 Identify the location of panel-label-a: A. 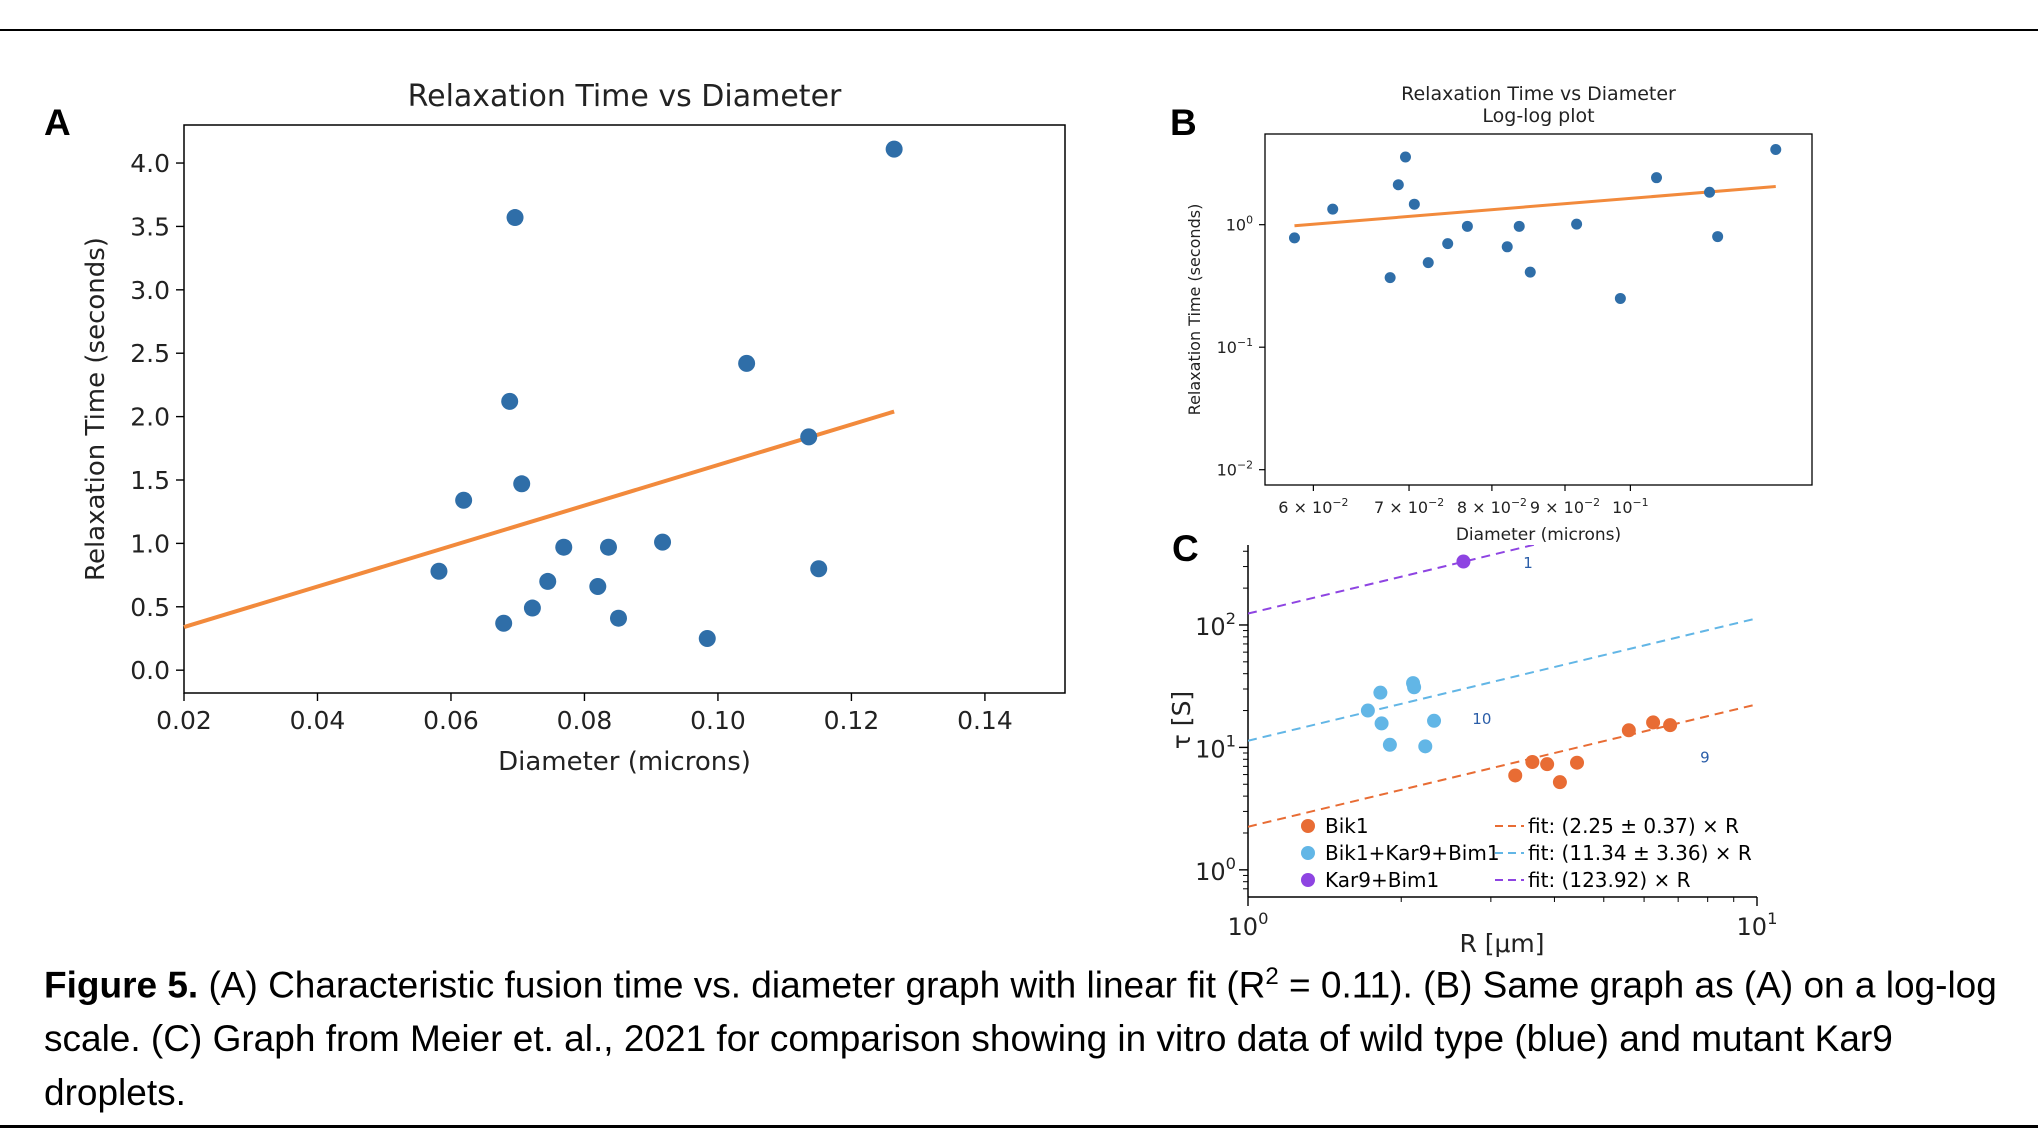
(57, 122).